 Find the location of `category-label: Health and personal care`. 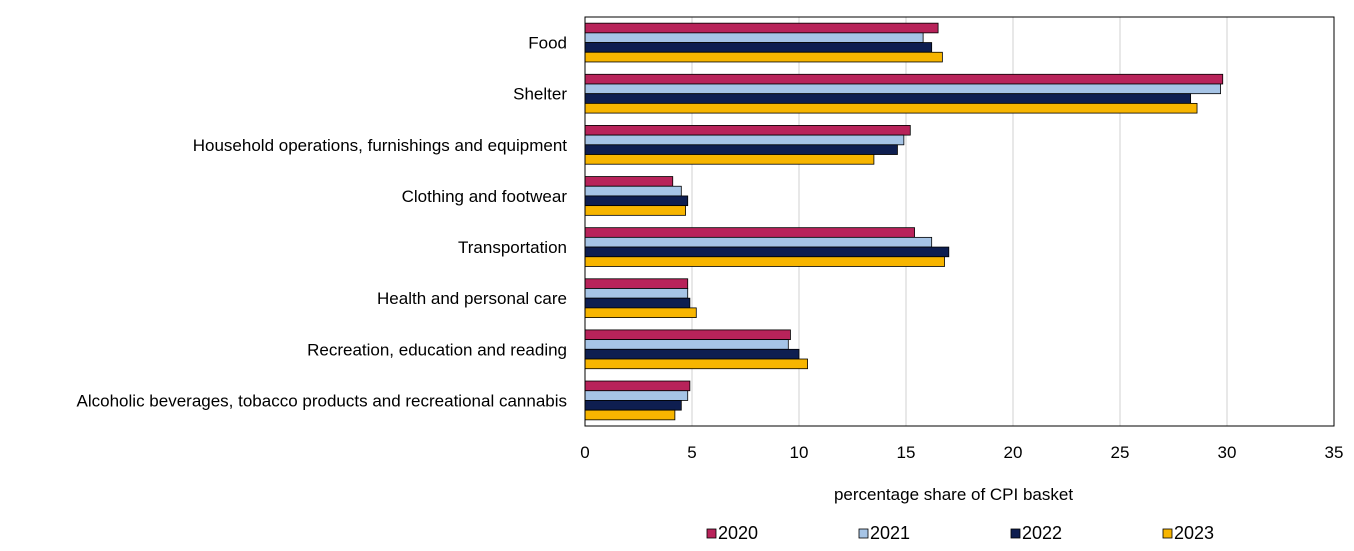

category-label: Health and personal care is located at coordinates (472, 298).